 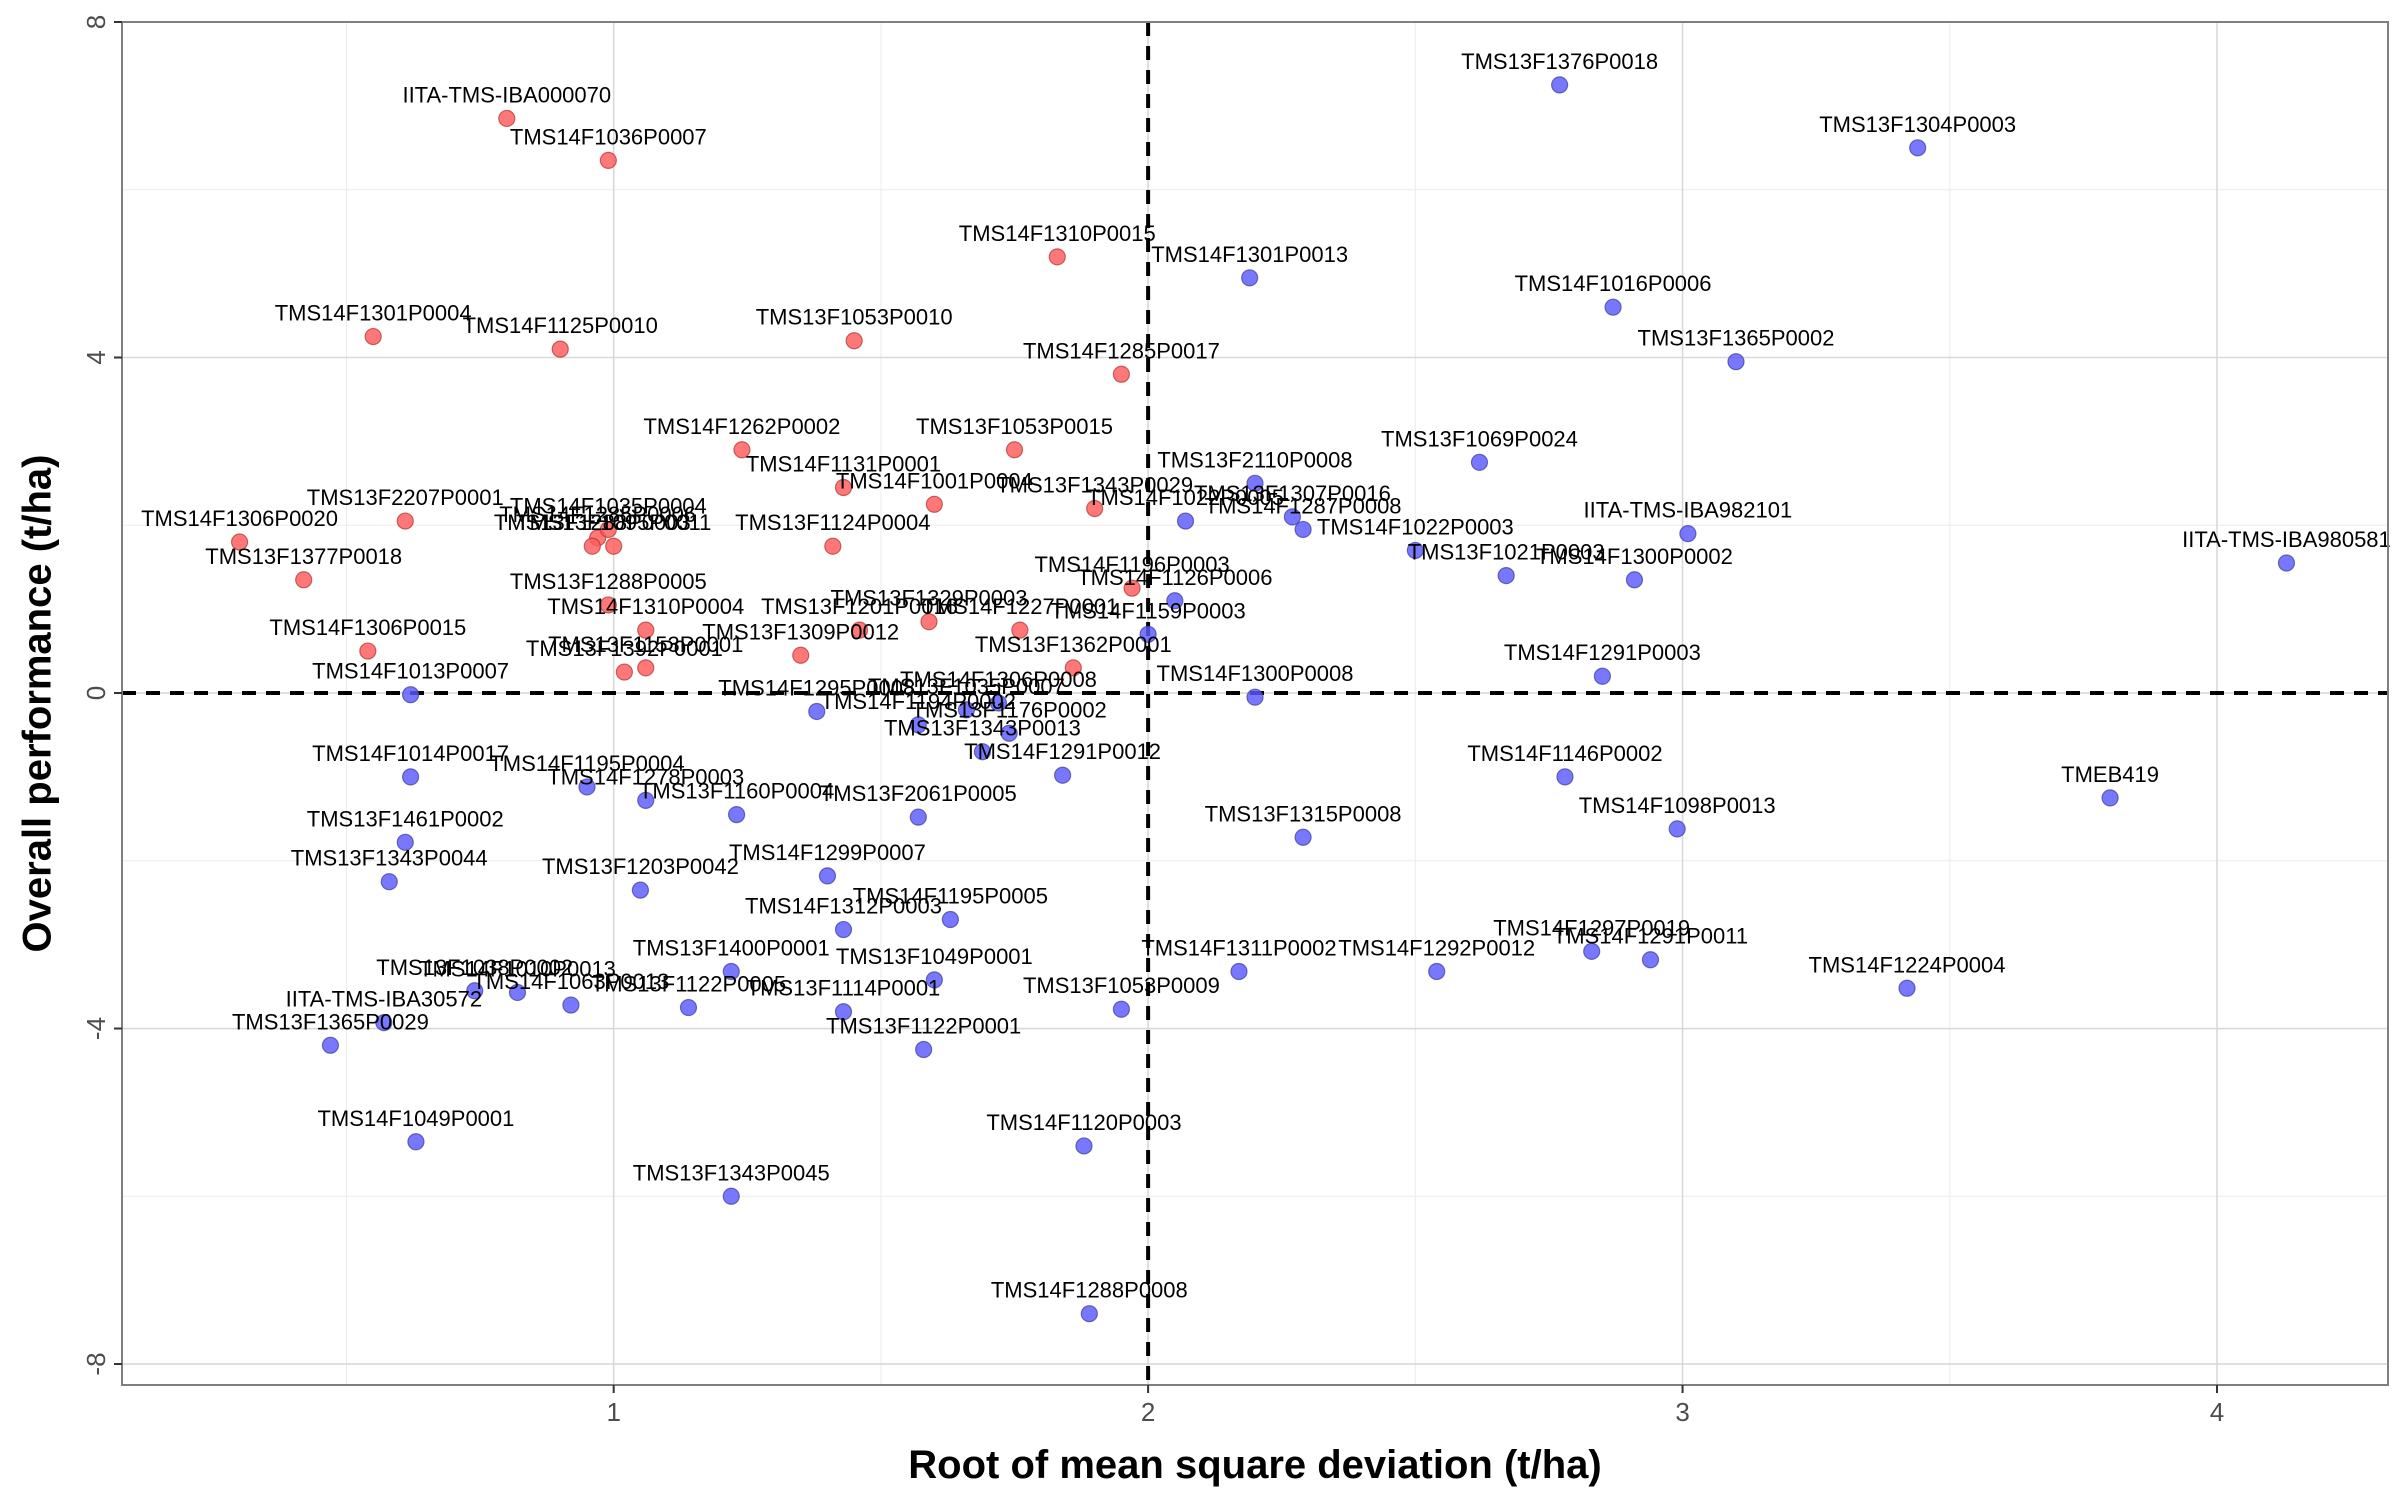 I want to click on point-label: TMS14F1022P0005, so click(x=1185, y=497).